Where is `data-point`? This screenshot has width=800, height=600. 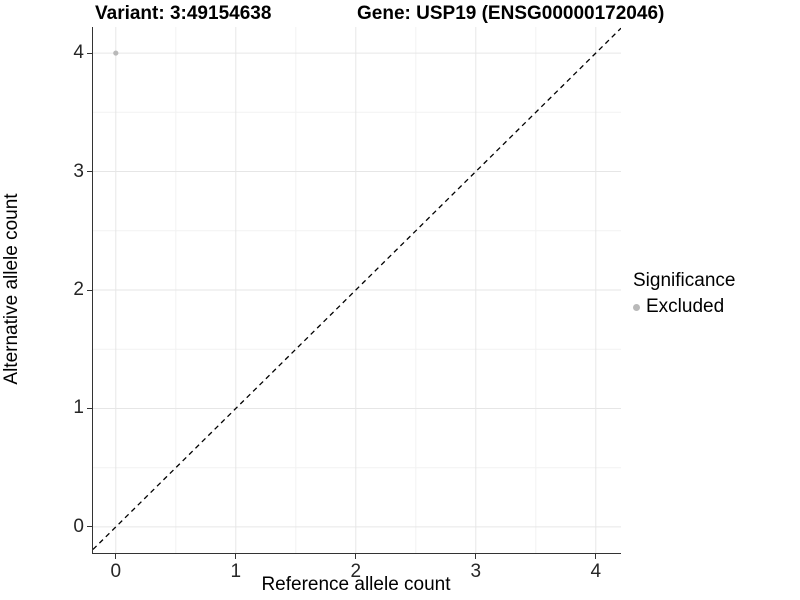 data-point is located at coordinates (116, 53).